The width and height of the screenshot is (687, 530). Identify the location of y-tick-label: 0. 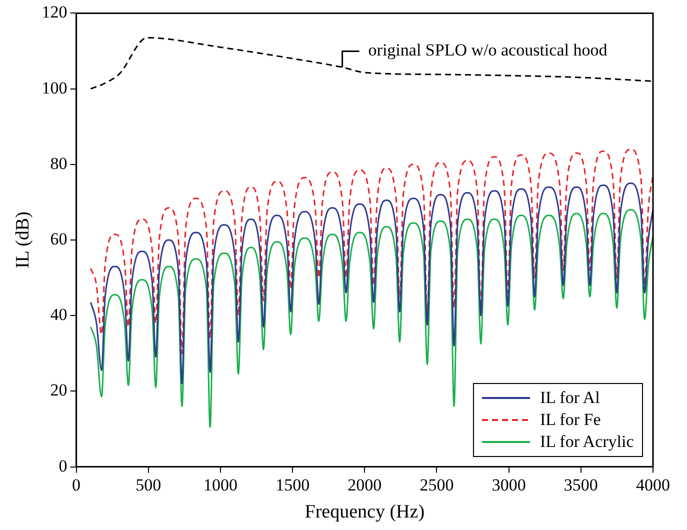
(63, 466).